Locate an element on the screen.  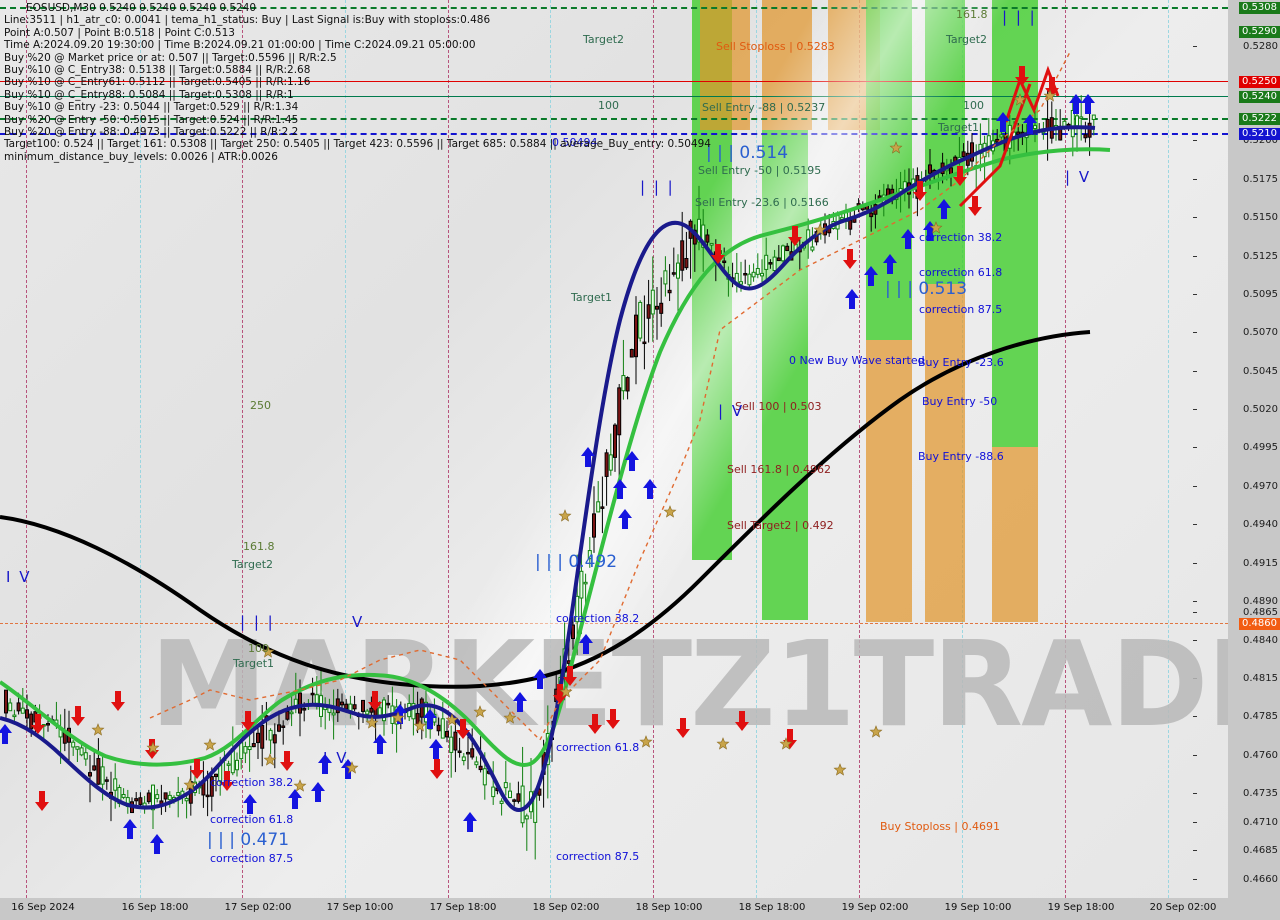
time-tick: 17 Sep 10:00 is located at coordinates (360, 907).